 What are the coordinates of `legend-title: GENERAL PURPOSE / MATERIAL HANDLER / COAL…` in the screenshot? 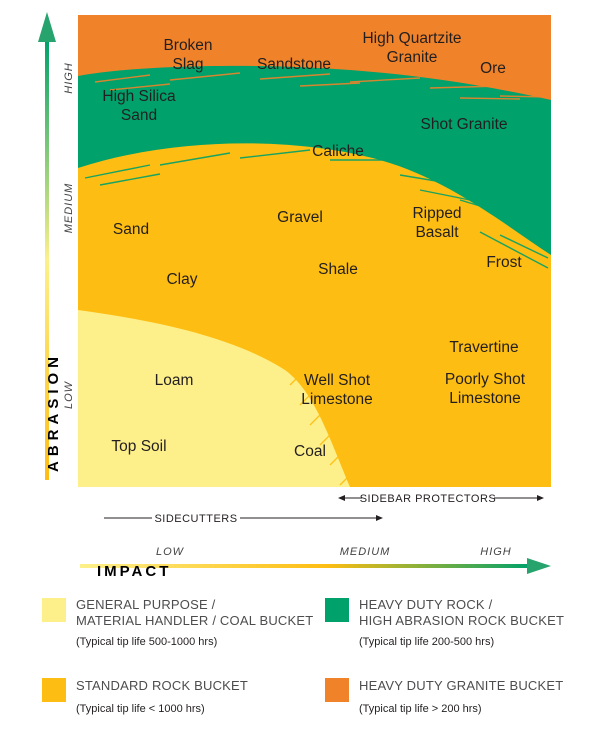 It's located at (195, 612).